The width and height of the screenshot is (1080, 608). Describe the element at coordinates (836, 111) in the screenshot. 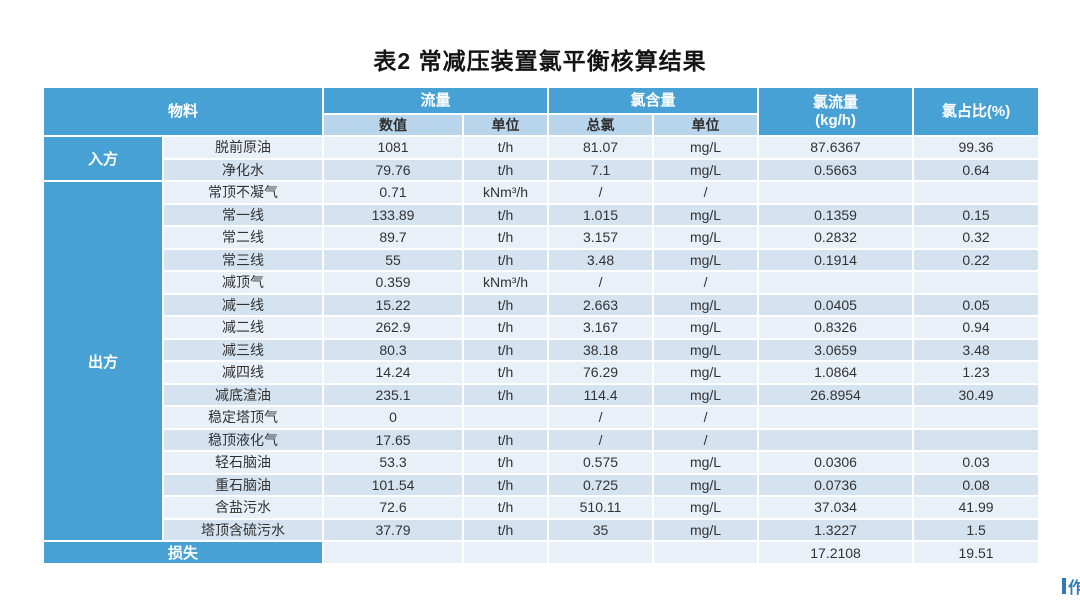

I see `header-chlorine-flow: 氯流量 (kg/h)` at that location.